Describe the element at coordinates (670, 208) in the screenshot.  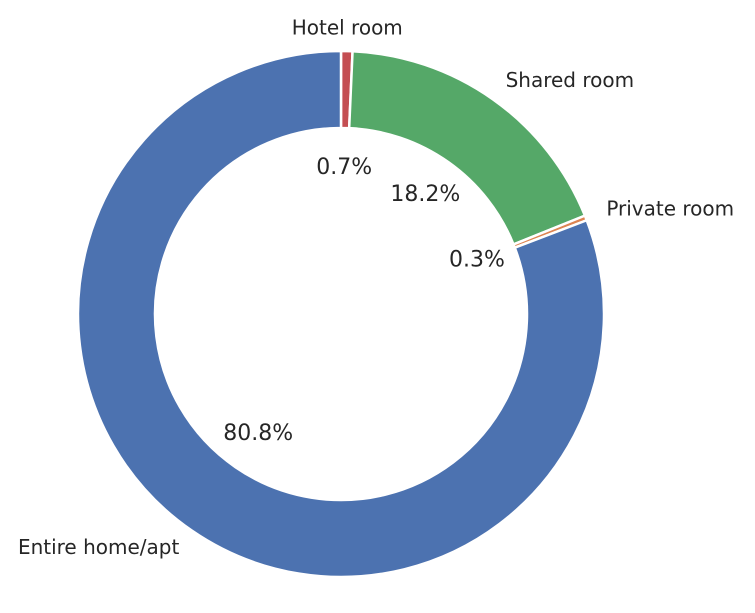
I see `slice-label-private-room: Private room` at that location.